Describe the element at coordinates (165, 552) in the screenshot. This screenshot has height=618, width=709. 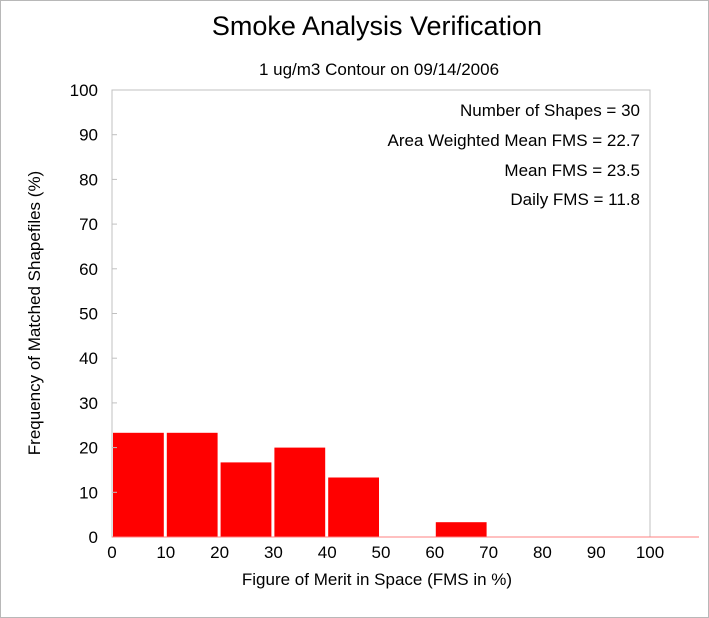
I see `x-tick-label: 10` at that location.